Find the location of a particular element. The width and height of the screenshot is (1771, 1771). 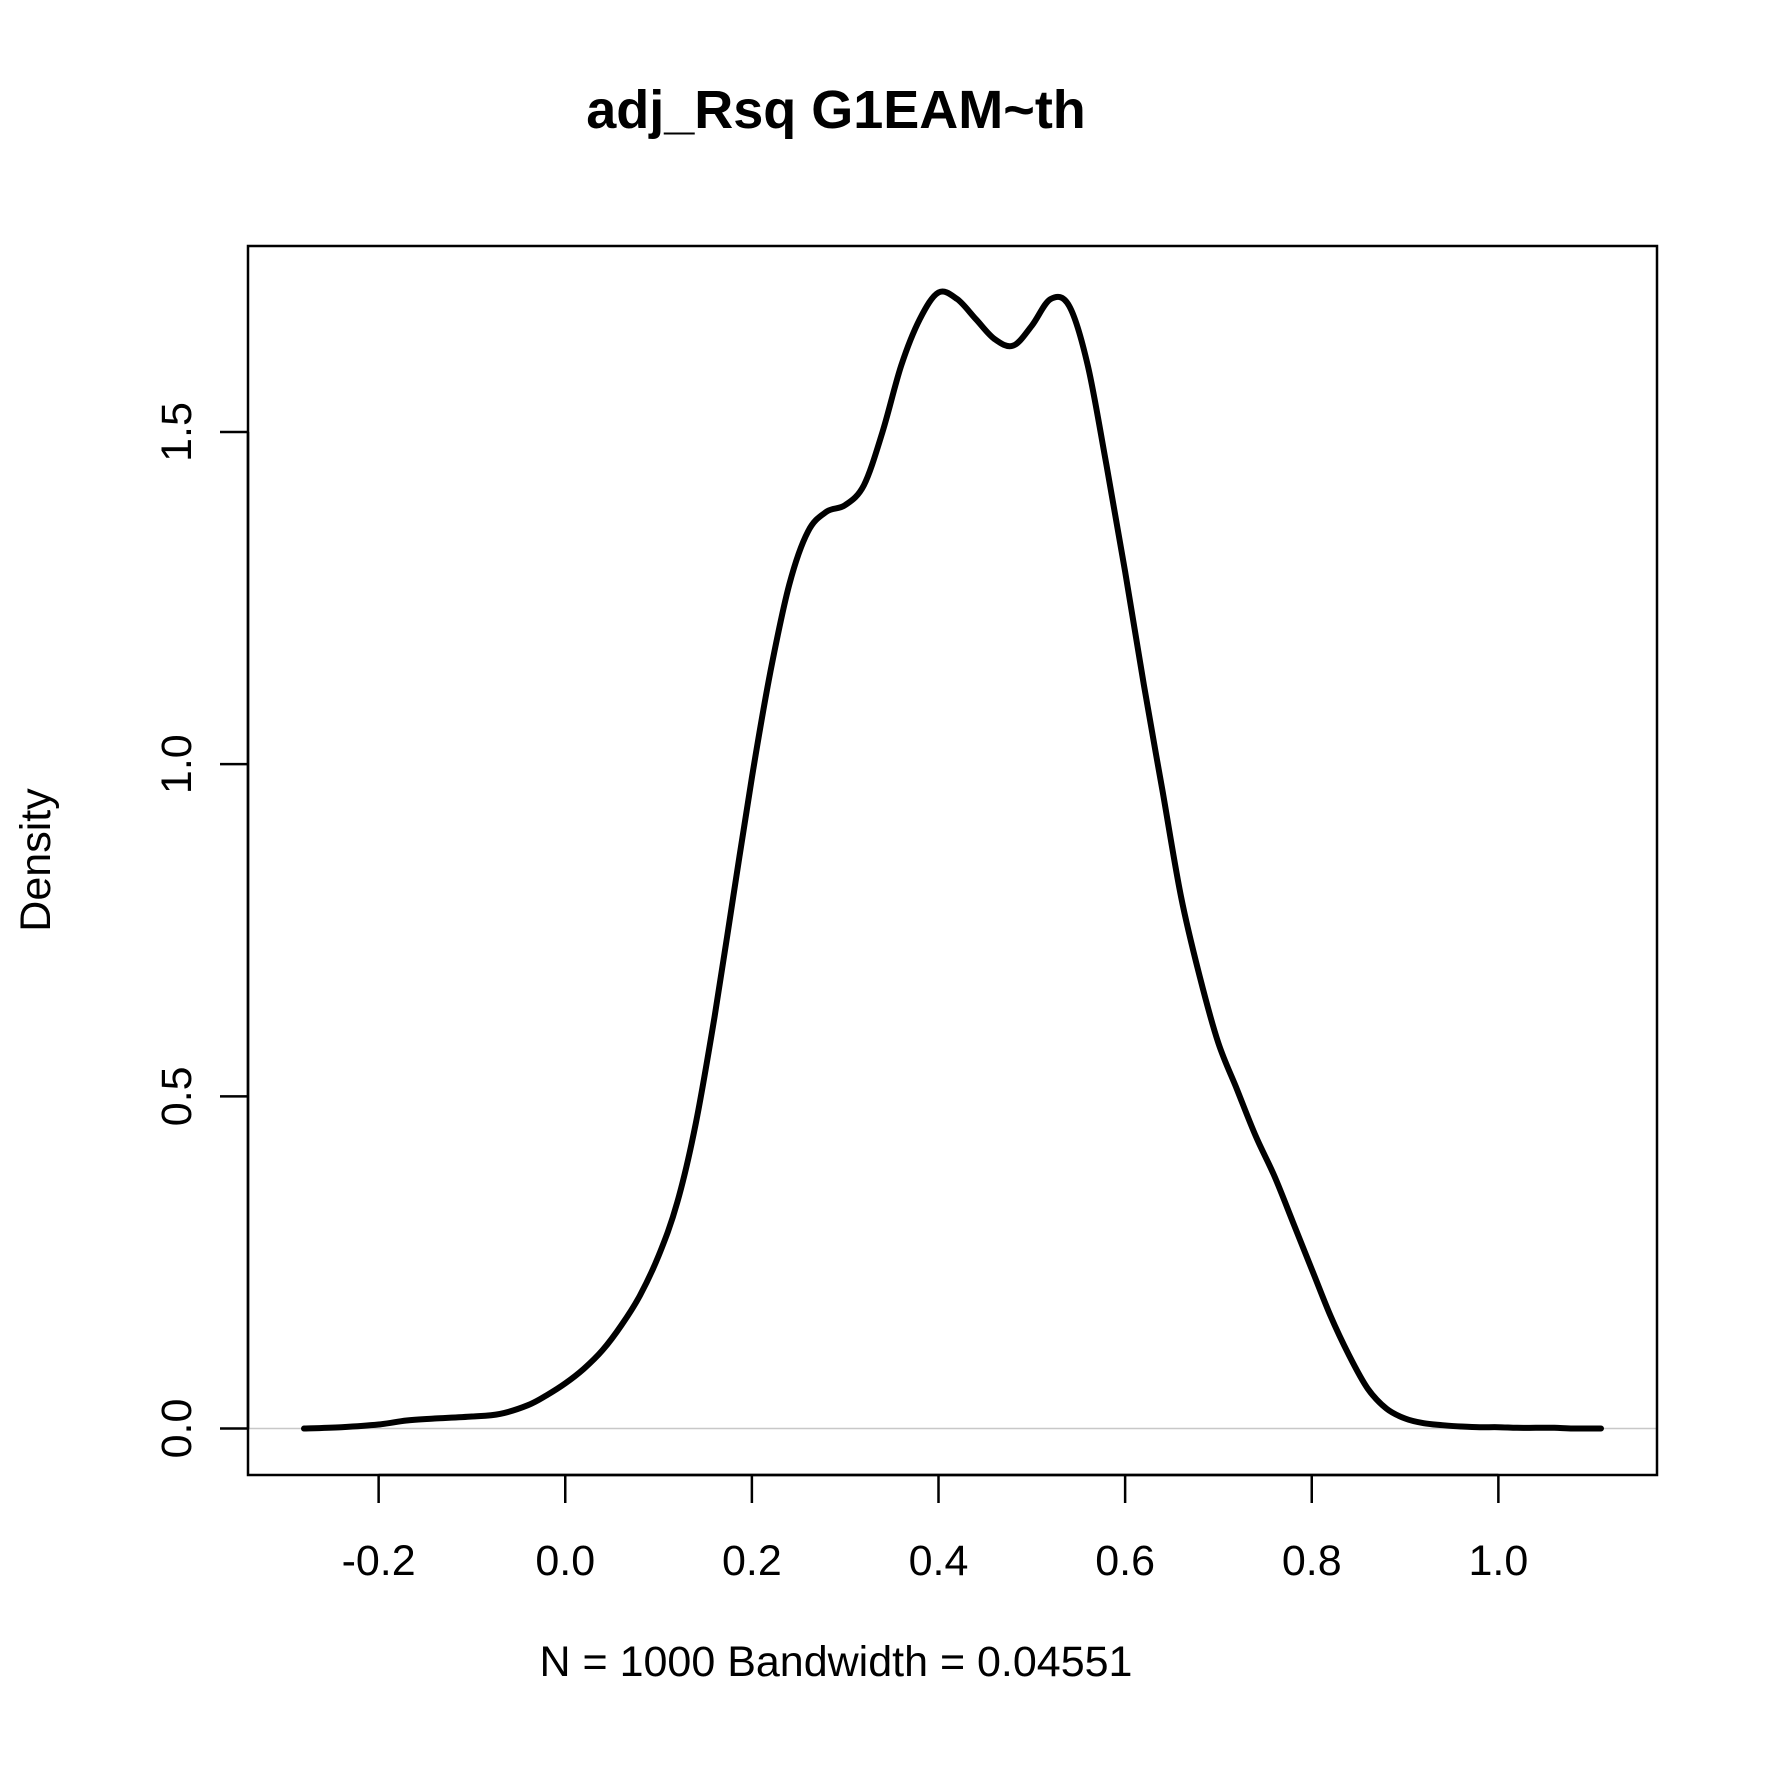

x-tick-label: 0.8 is located at coordinates (1312, 1561).